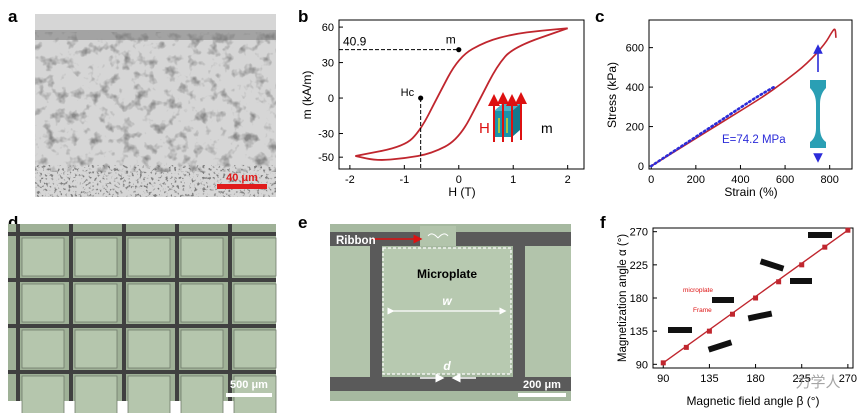 This screenshot has width=865, height=413. Describe the element at coordinates (702, 310) in the screenshot. I see `panel-f-frame-label: Frame` at that location.